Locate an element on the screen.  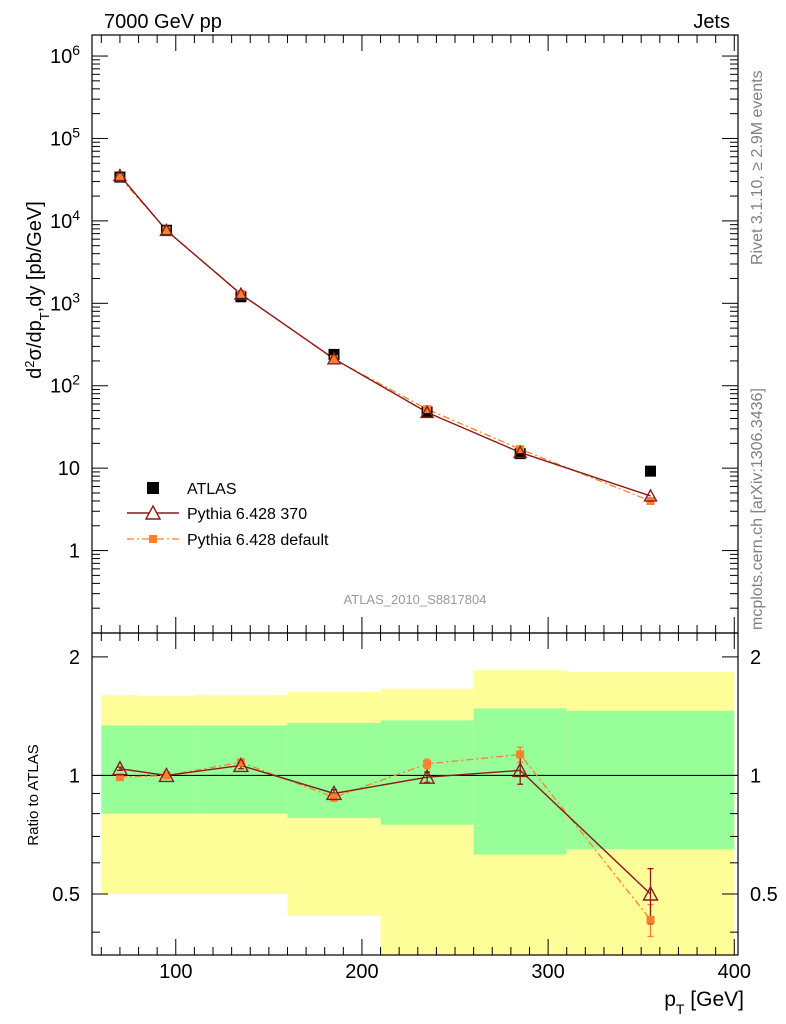
legend-atlas-marker is located at coordinates (153, 488).